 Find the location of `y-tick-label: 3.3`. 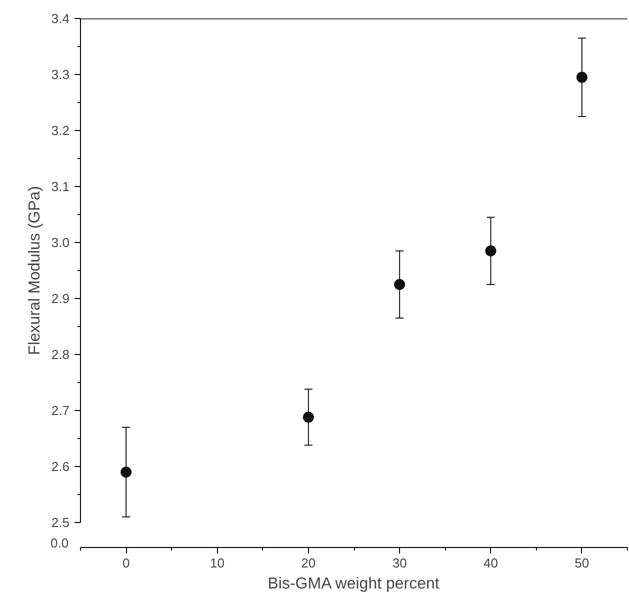

y-tick-label: 3.3 is located at coordinates (60, 74).